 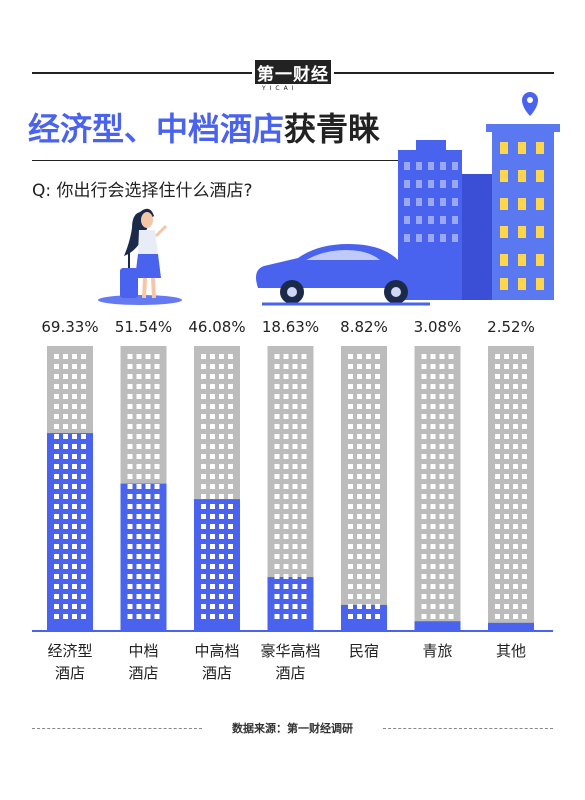 What do you see at coordinates (237, 160) in the screenshot?
I see `title-underline` at bounding box center [237, 160].